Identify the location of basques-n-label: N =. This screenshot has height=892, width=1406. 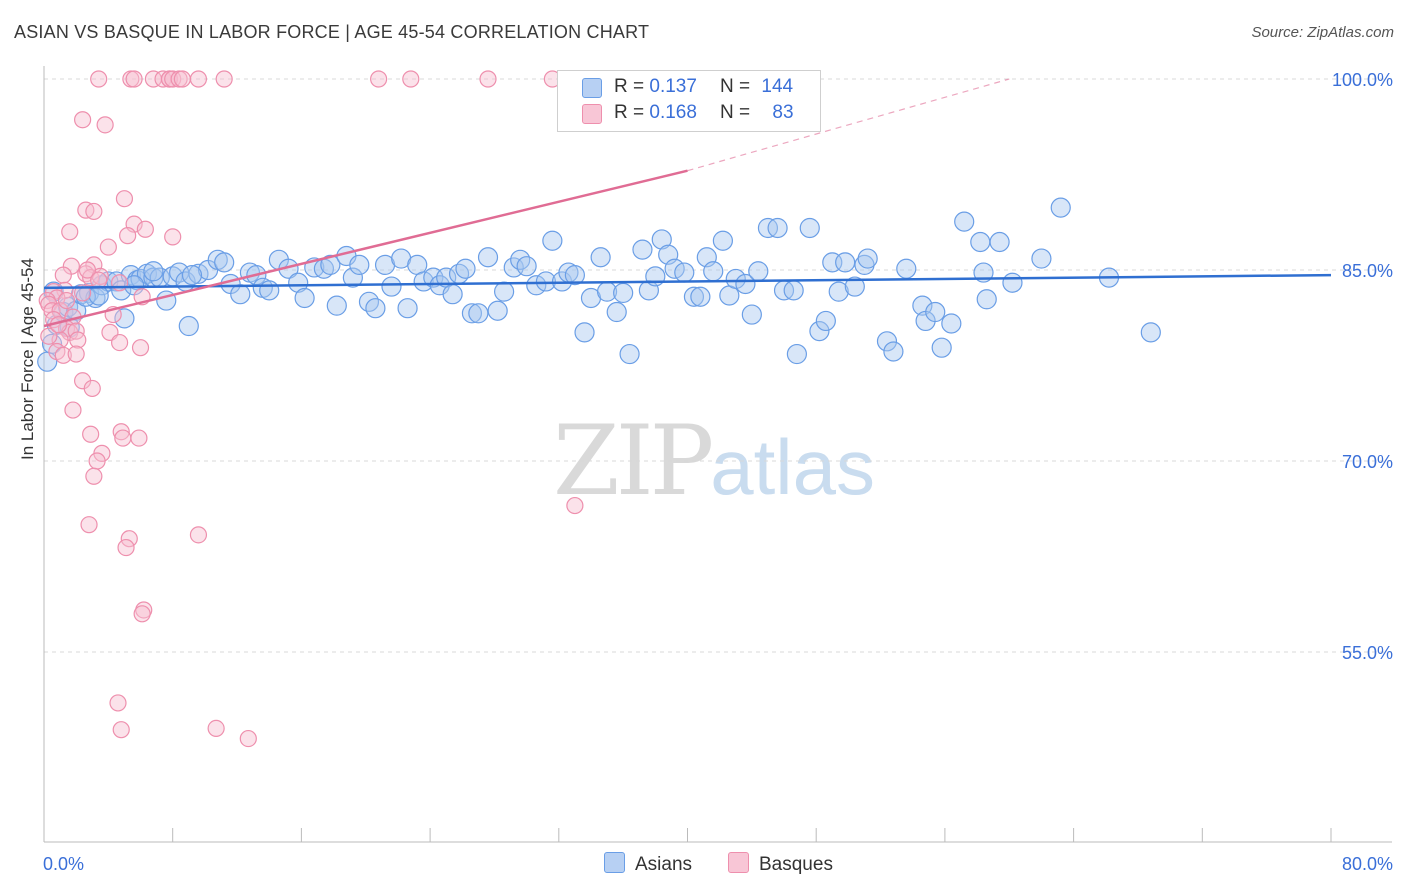
(735, 112).